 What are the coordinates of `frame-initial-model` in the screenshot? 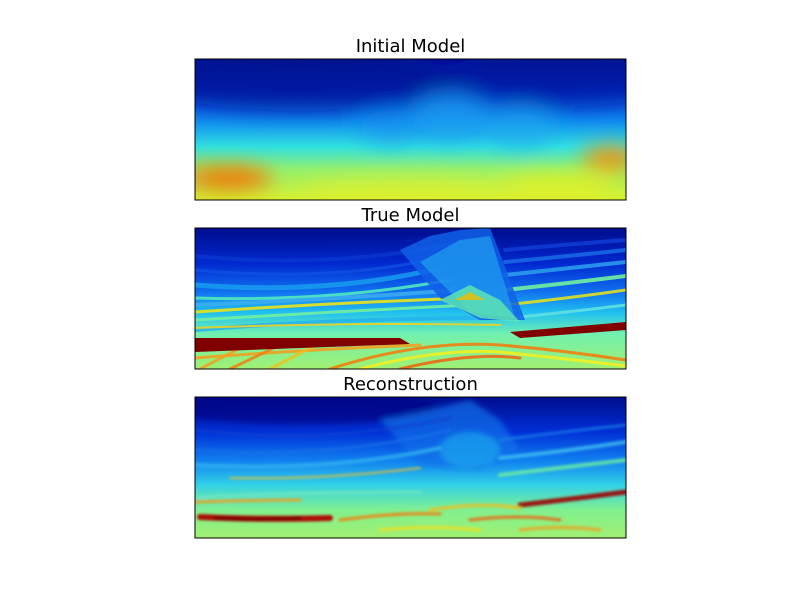 It's located at (410, 129).